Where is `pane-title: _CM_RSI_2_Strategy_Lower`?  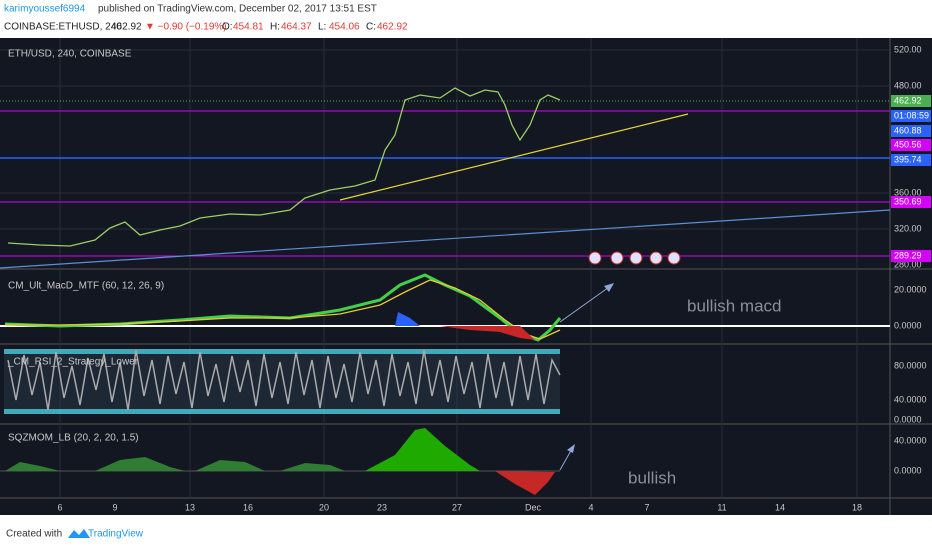 pane-title: _CM_RSI_2_Strategy_Lower is located at coordinates (73, 362).